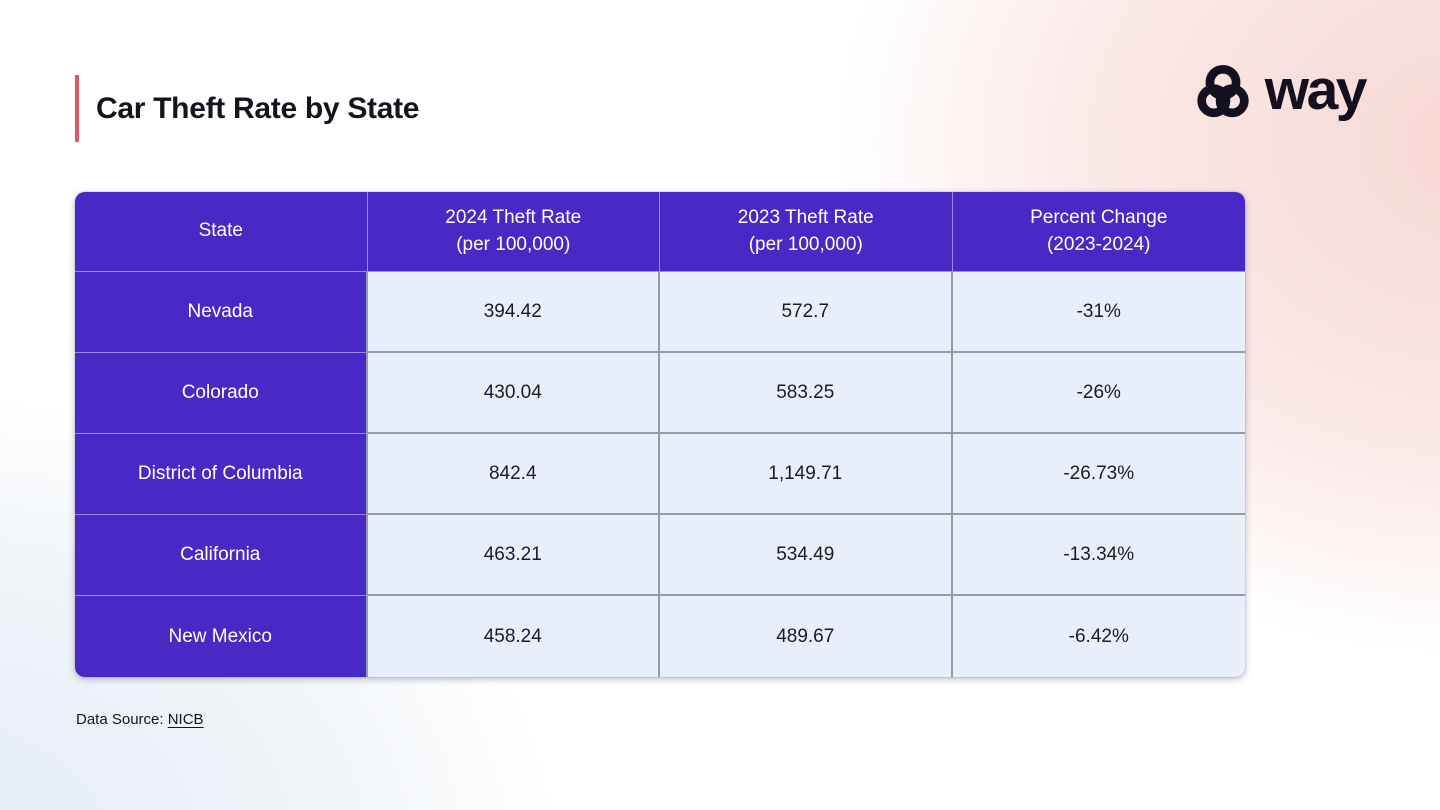  Describe the element at coordinates (806, 474) in the screenshot. I see `rate-2023-cell: 1,149.71` at that location.